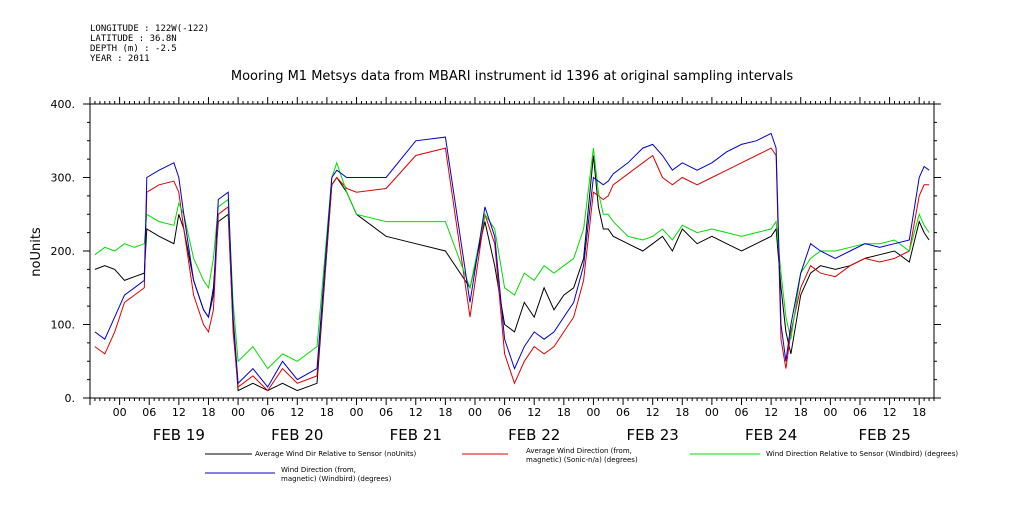 The height and width of the screenshot is (508, 1009). Describe the element at coordinates (63, 104) in the screenshot. I see `y-tick-label: 400.` at that location.